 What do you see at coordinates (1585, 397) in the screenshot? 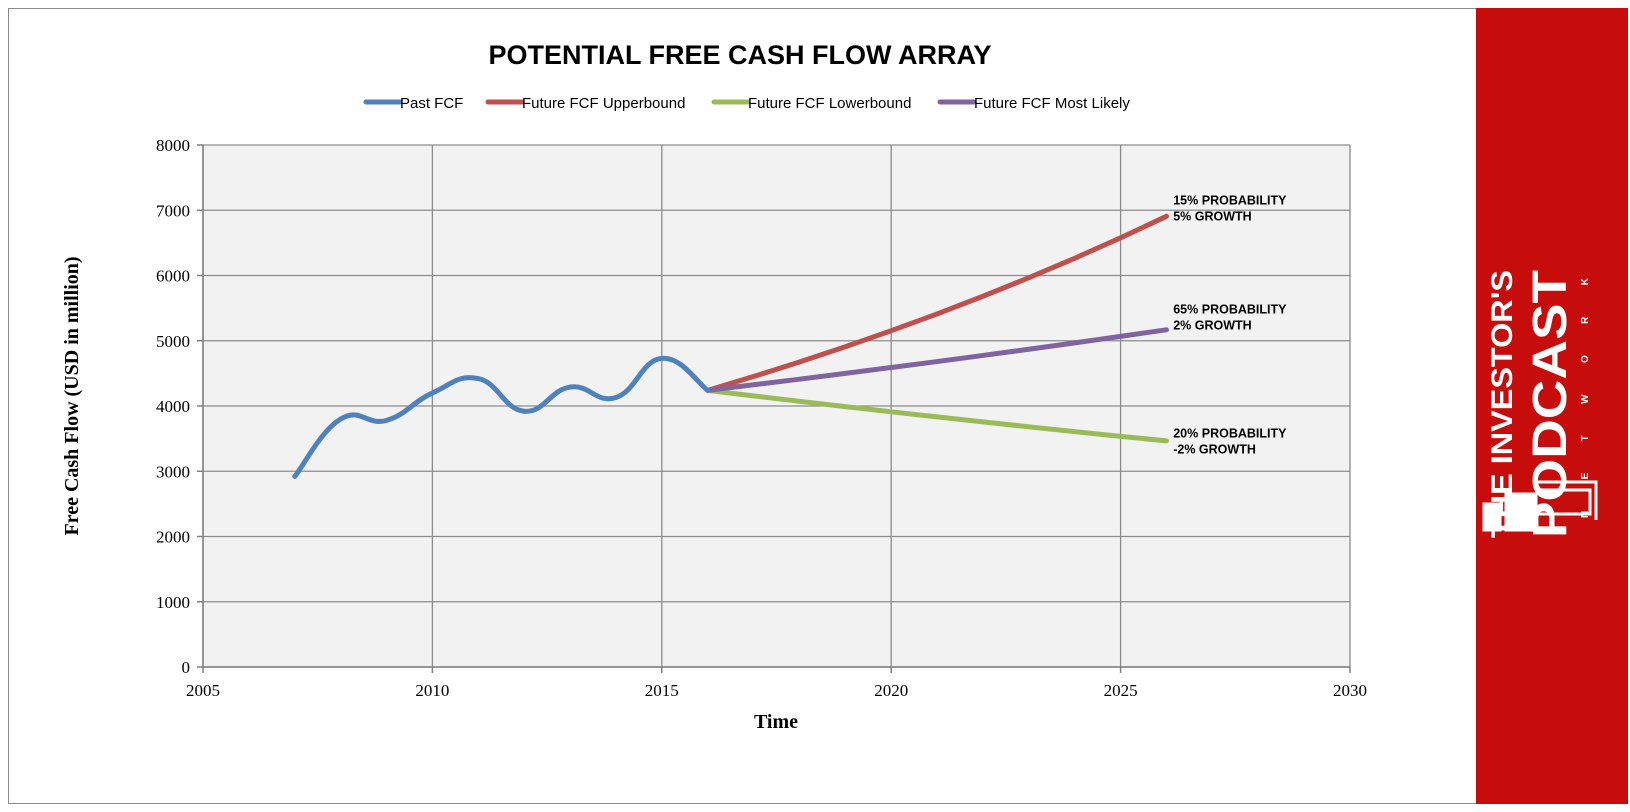
I see `brand-line-3: NETWORK` at bounding box center [1585, 397].